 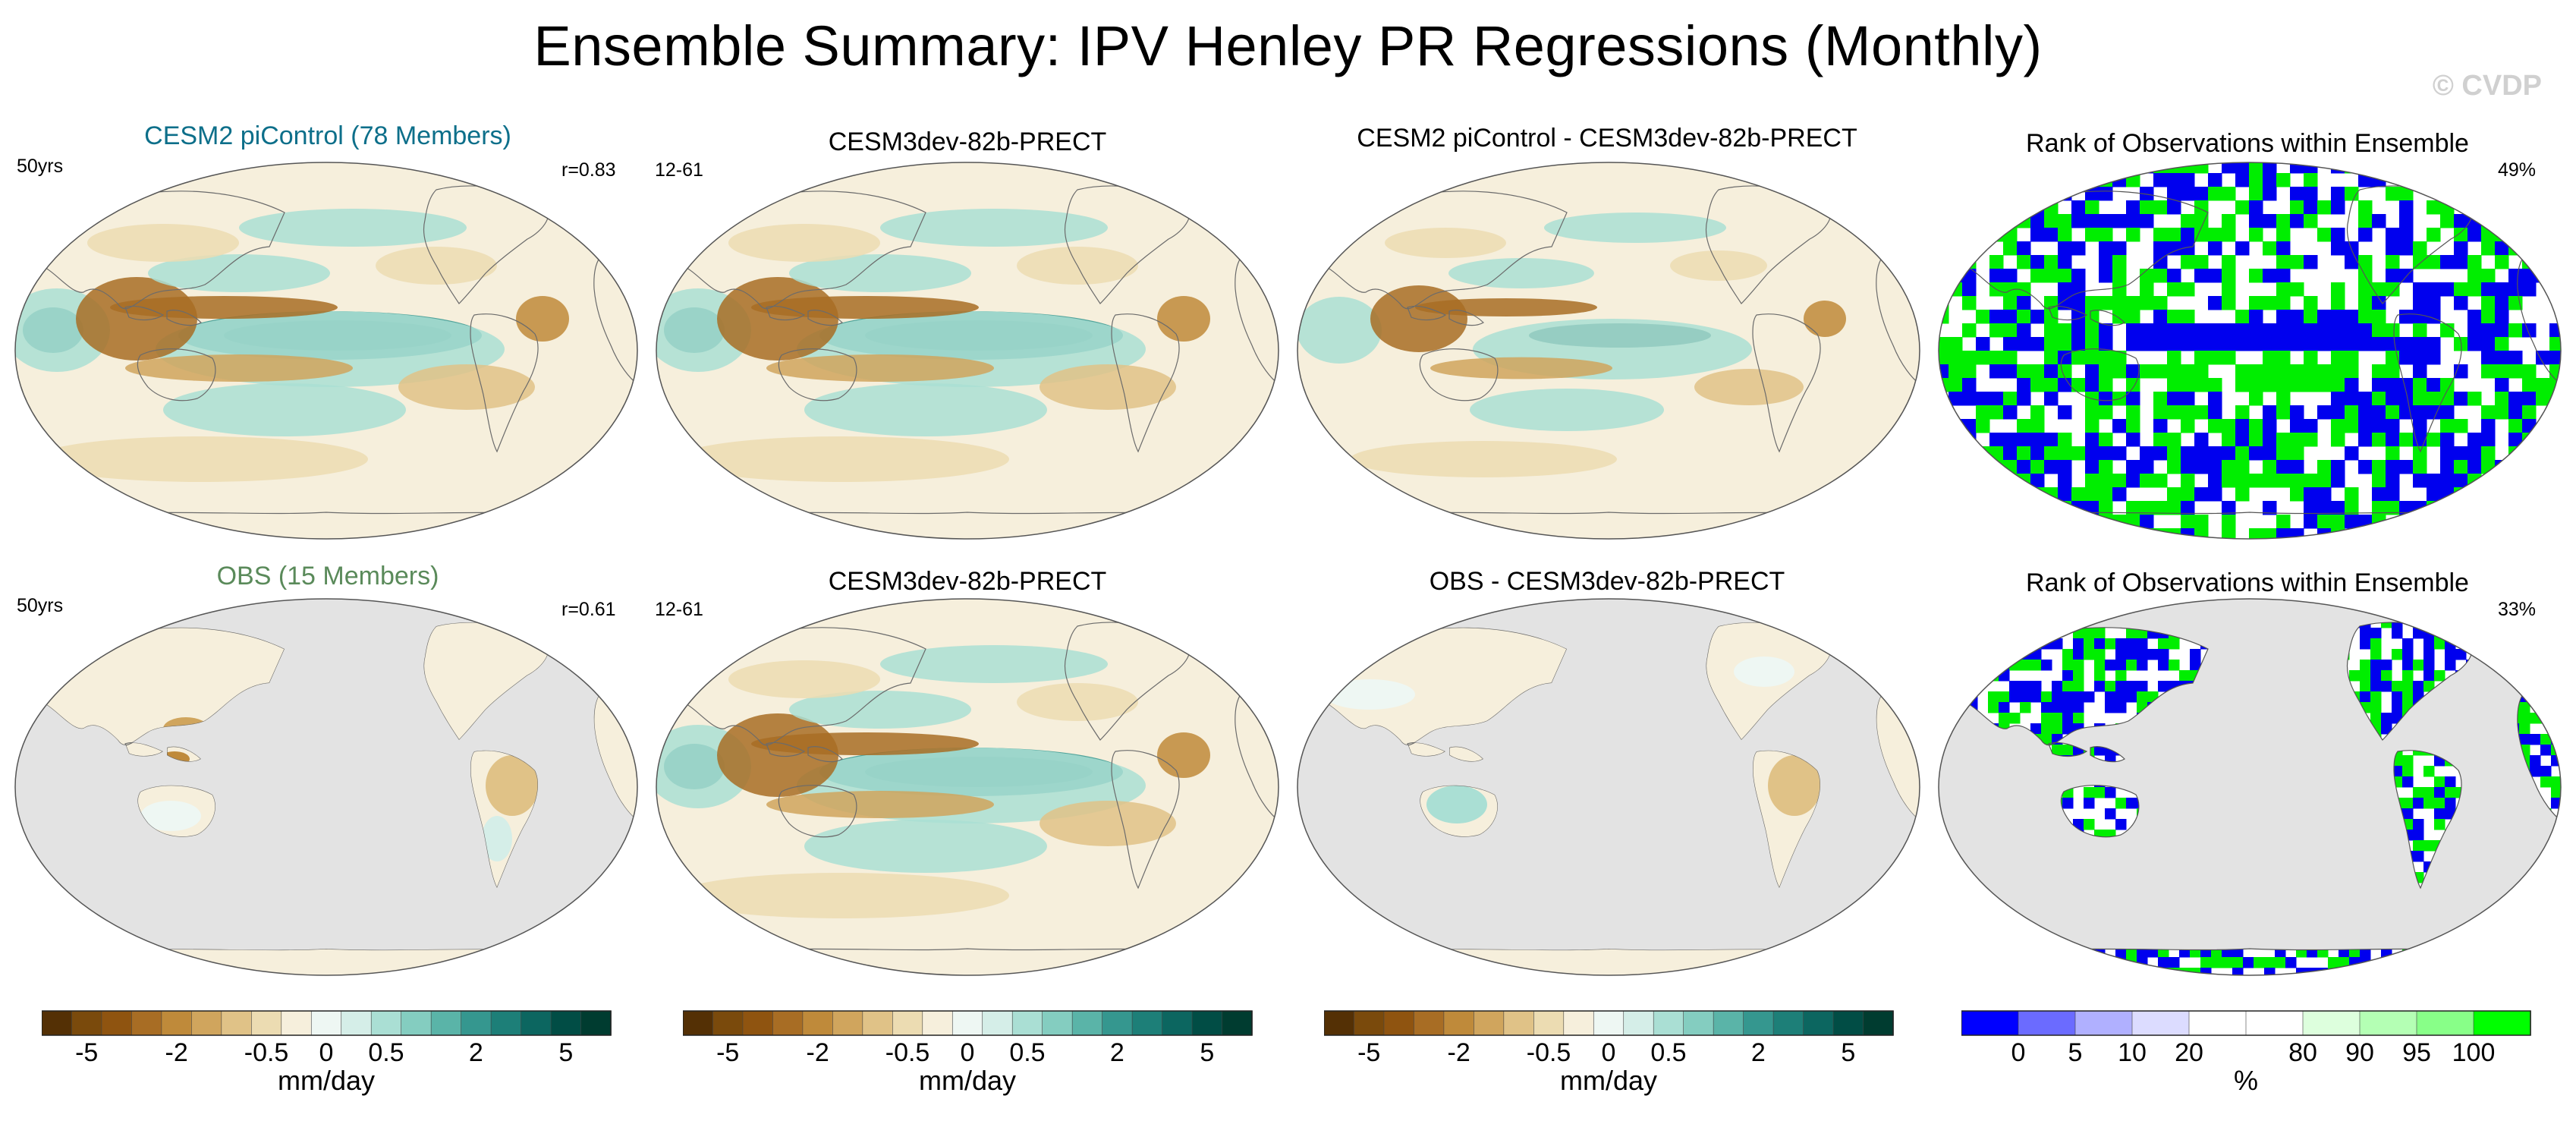 I want to click on map-border, so click(x=2250, y=351).